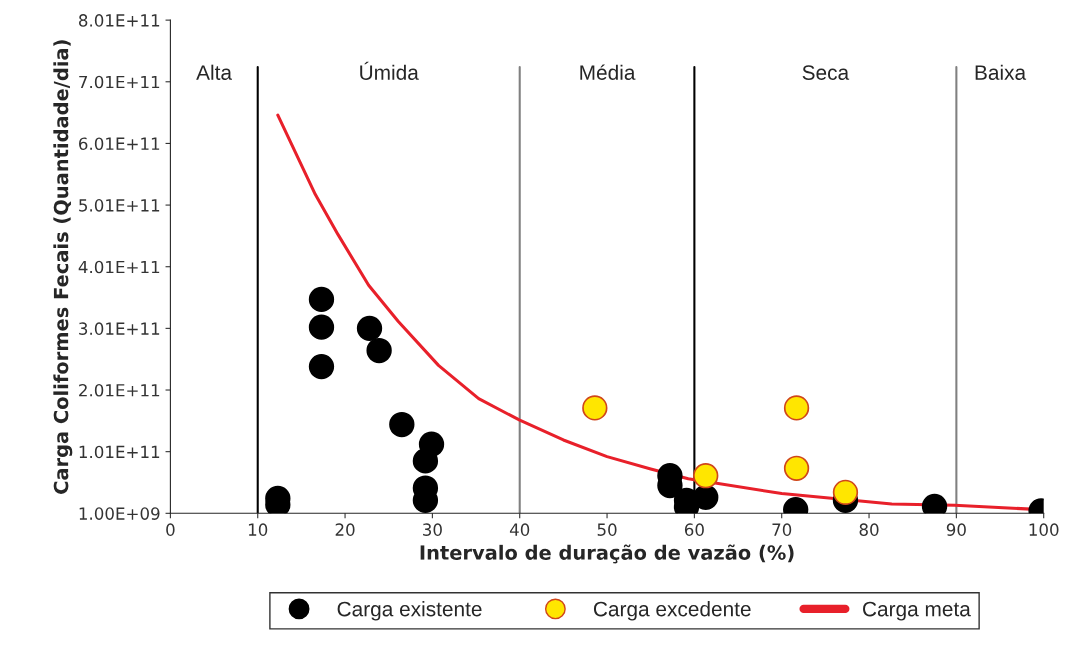  I want to click on x-tick-label: 80, so click(869, 529).